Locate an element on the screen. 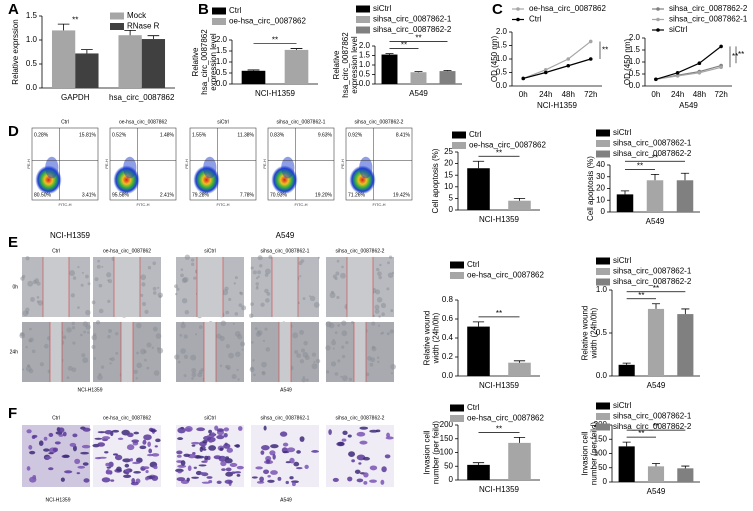  image-title: sihsa_circ_0087862-2 is located at coordinates (360, 251).